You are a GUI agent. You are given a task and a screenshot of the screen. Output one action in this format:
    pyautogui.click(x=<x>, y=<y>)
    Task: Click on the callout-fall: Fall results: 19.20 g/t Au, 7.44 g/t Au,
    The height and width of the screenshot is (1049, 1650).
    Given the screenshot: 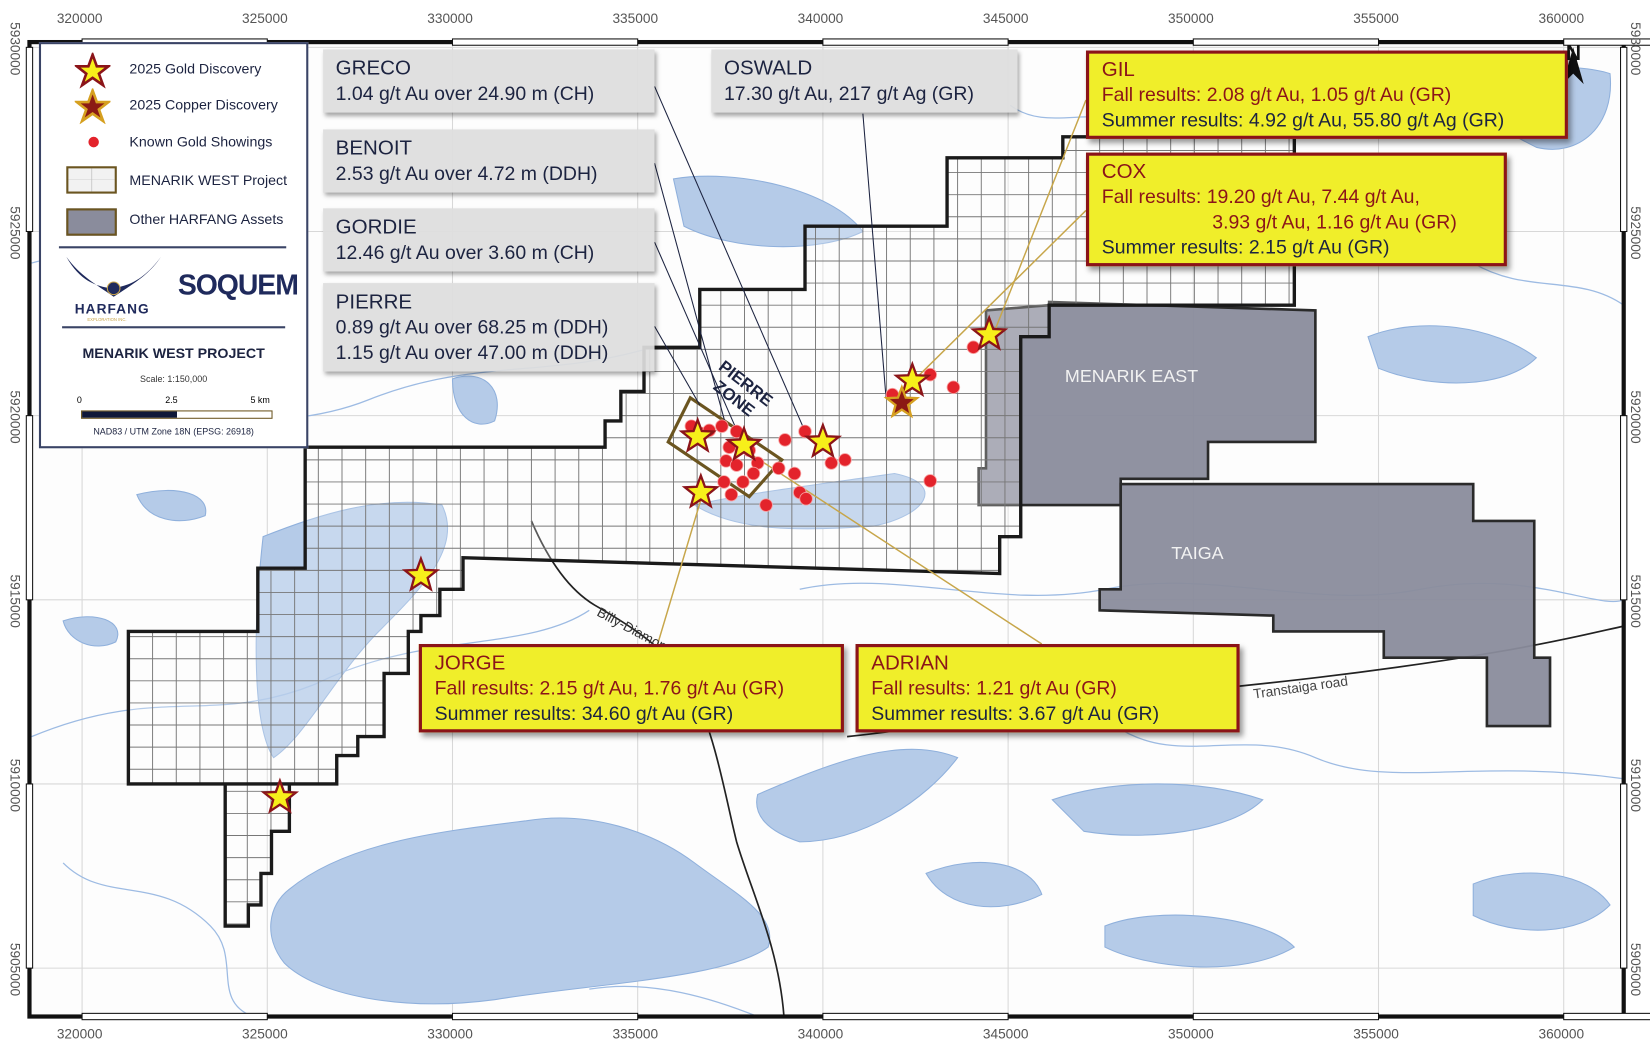 What is the action you would take?
    pyautogui.click(x=1260, y=196)
    